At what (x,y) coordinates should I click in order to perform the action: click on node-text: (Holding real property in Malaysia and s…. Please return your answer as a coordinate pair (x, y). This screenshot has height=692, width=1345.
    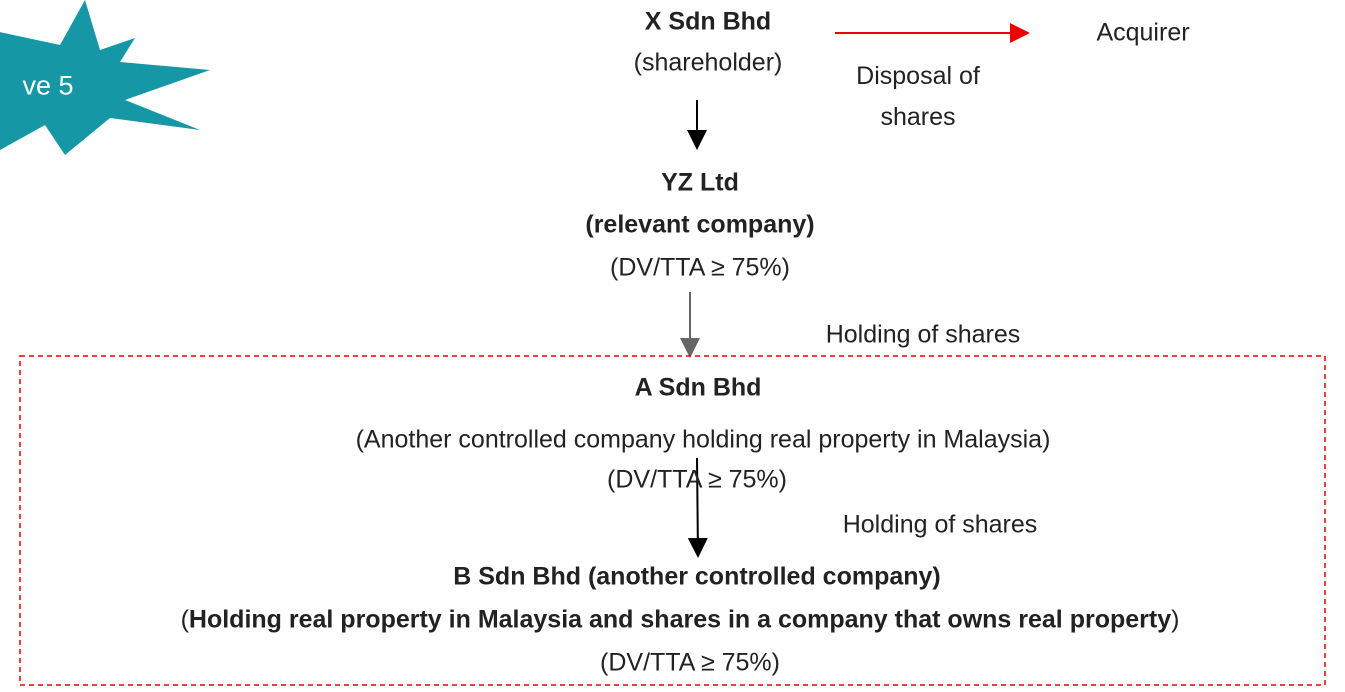
    Looking at the image, I should click on (680, 620).